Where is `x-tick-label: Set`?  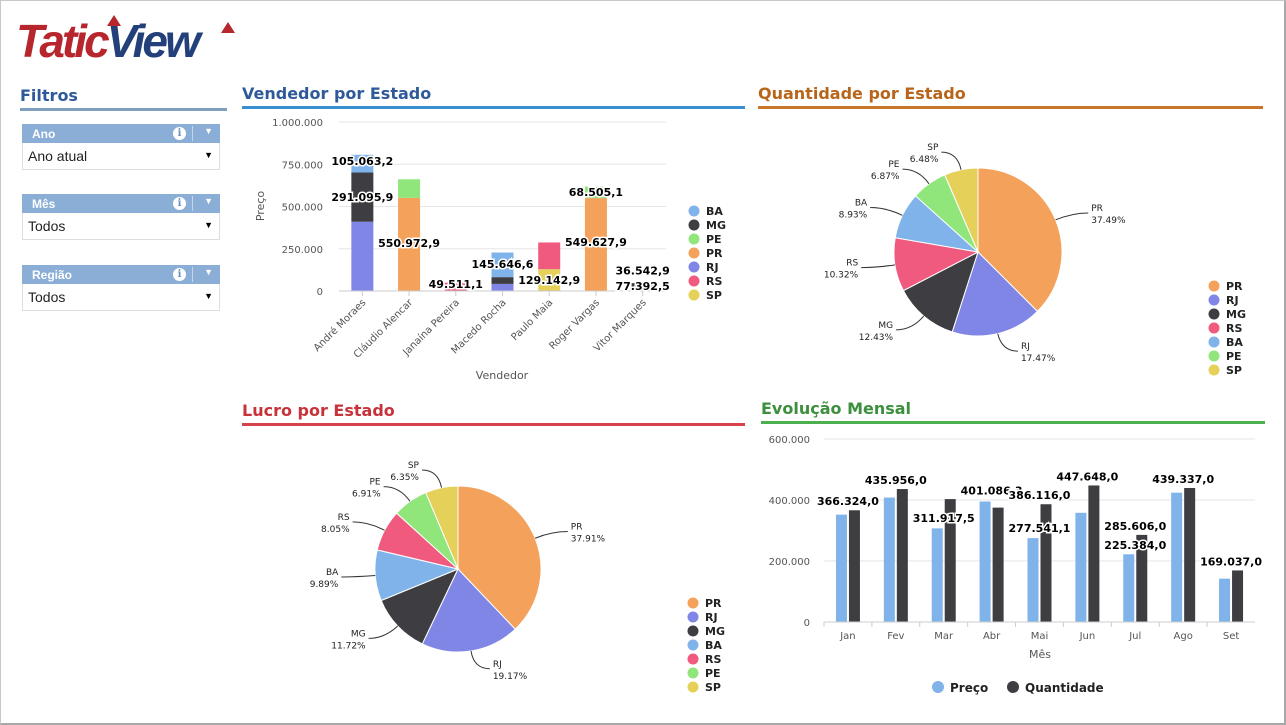
x-tick-label: Set is located at coordinates (1231, 636).